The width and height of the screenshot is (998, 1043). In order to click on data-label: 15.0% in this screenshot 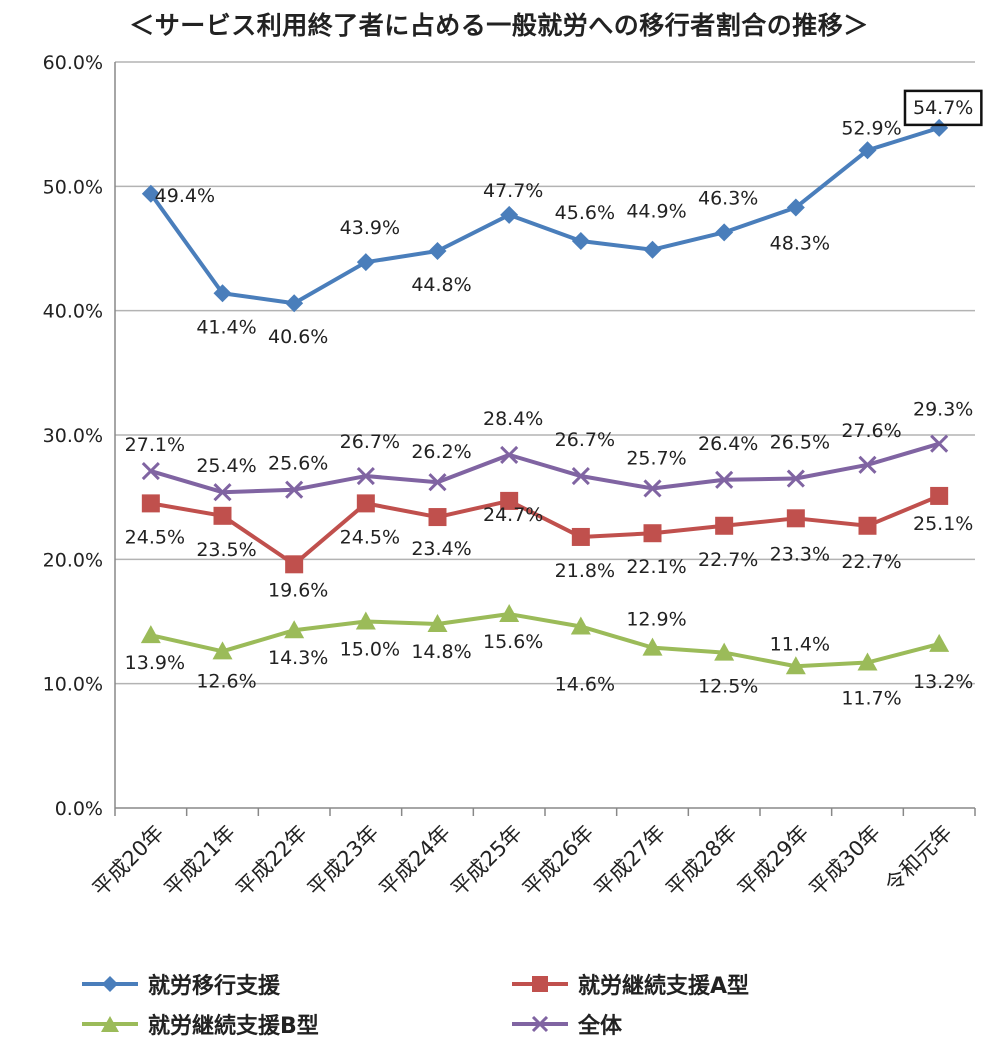, I will do `click(370, 650)`.